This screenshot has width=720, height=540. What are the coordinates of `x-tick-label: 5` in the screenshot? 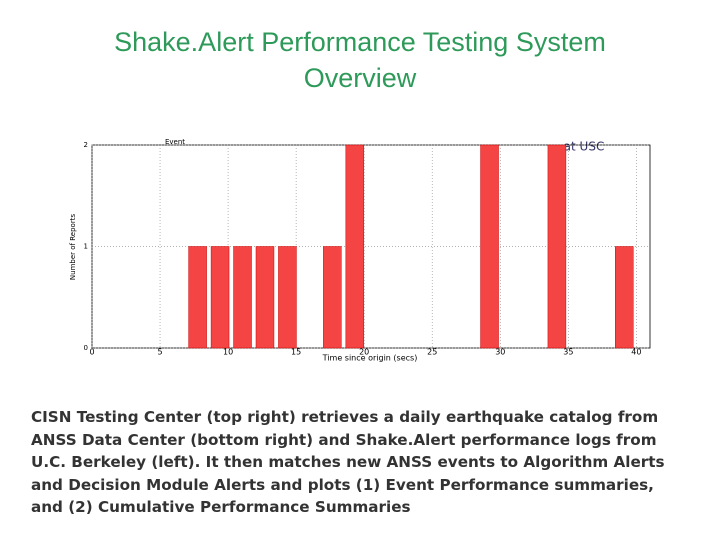 It's located at (160, 352).